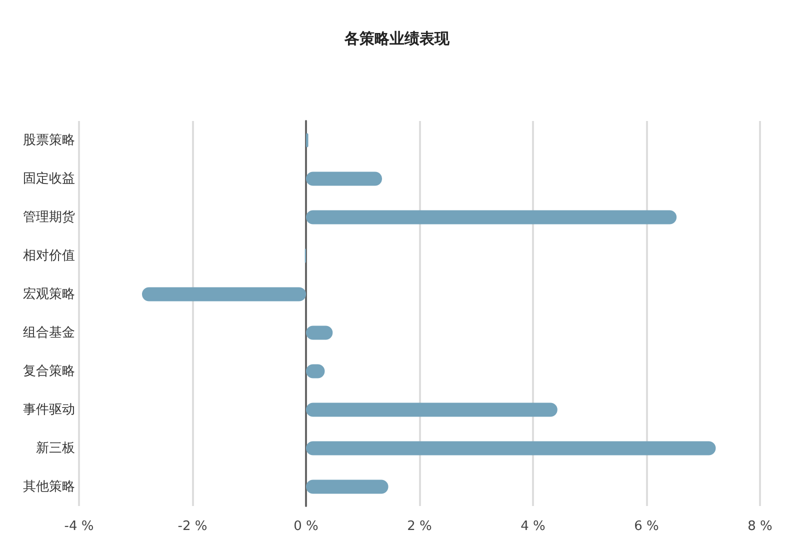 This screenshot has height=550, width=794. Describe the element at coordinates (49, 178) in the screenshot. I see `y-tick-label: 固定收益` at that location.